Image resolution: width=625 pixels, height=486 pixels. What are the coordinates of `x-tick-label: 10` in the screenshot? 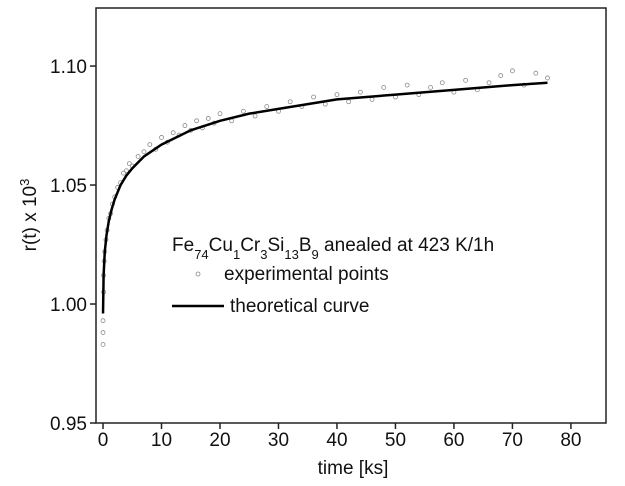 It's located at (161, 440).